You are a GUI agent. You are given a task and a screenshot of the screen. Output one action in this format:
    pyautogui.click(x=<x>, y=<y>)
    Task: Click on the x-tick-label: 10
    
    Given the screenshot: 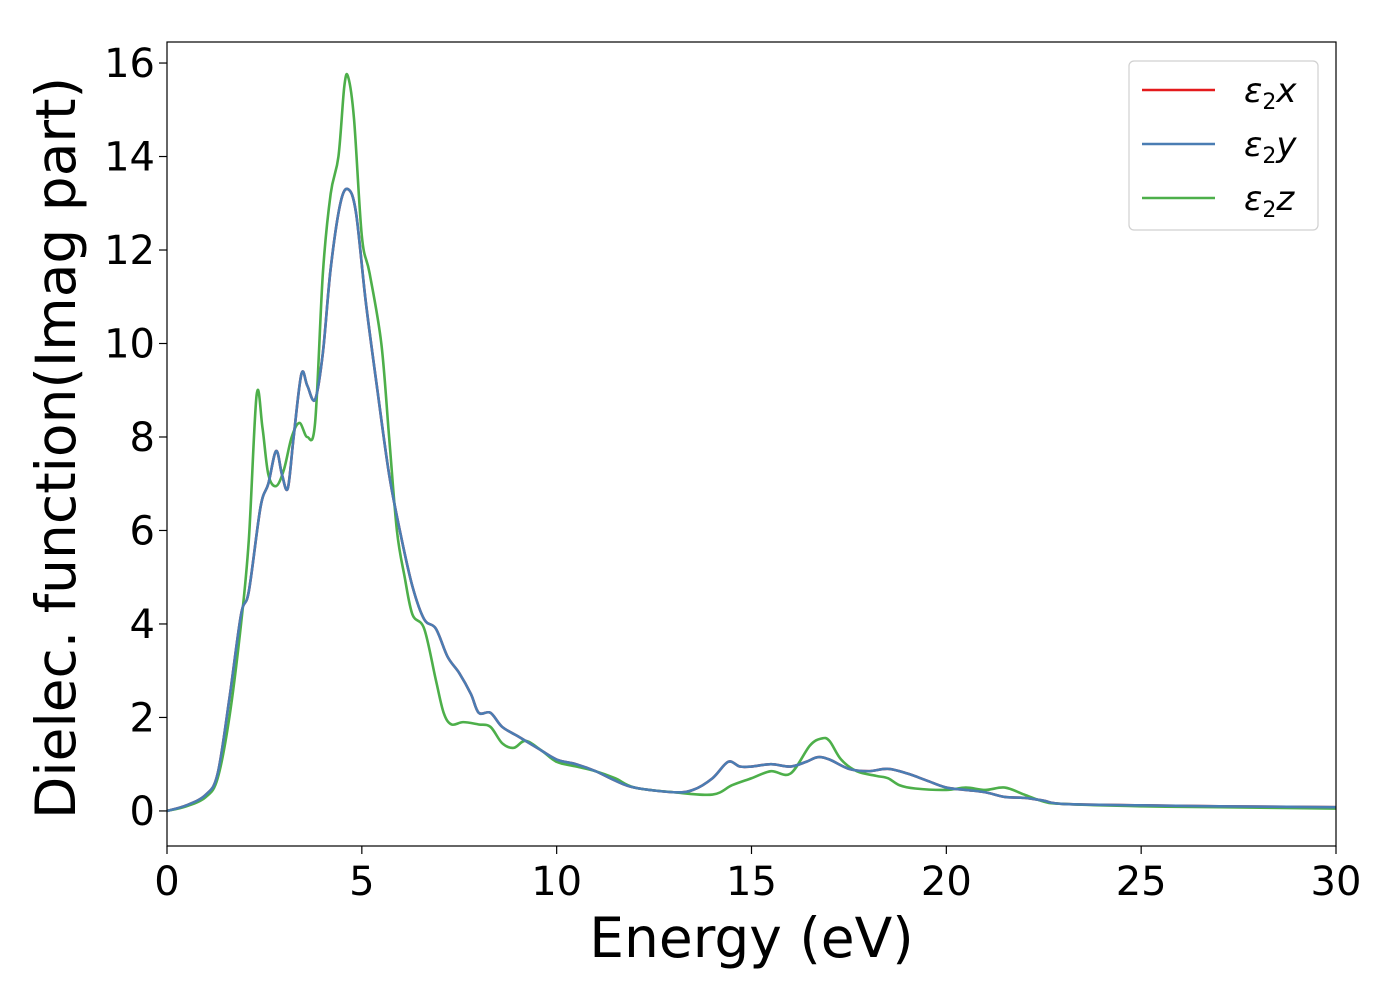 What is the action you would take?
    pyautogui.click(x=556, y=882)
    